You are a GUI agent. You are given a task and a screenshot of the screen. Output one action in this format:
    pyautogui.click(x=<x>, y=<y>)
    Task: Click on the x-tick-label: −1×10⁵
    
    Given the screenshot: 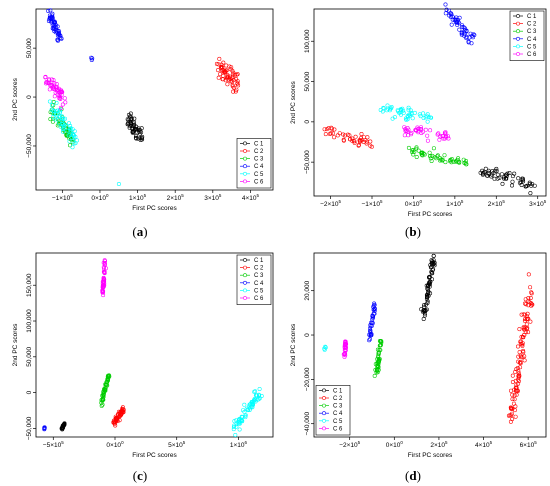 What is the action you would take?
    pyautogui.click(x=372, y=203)
    